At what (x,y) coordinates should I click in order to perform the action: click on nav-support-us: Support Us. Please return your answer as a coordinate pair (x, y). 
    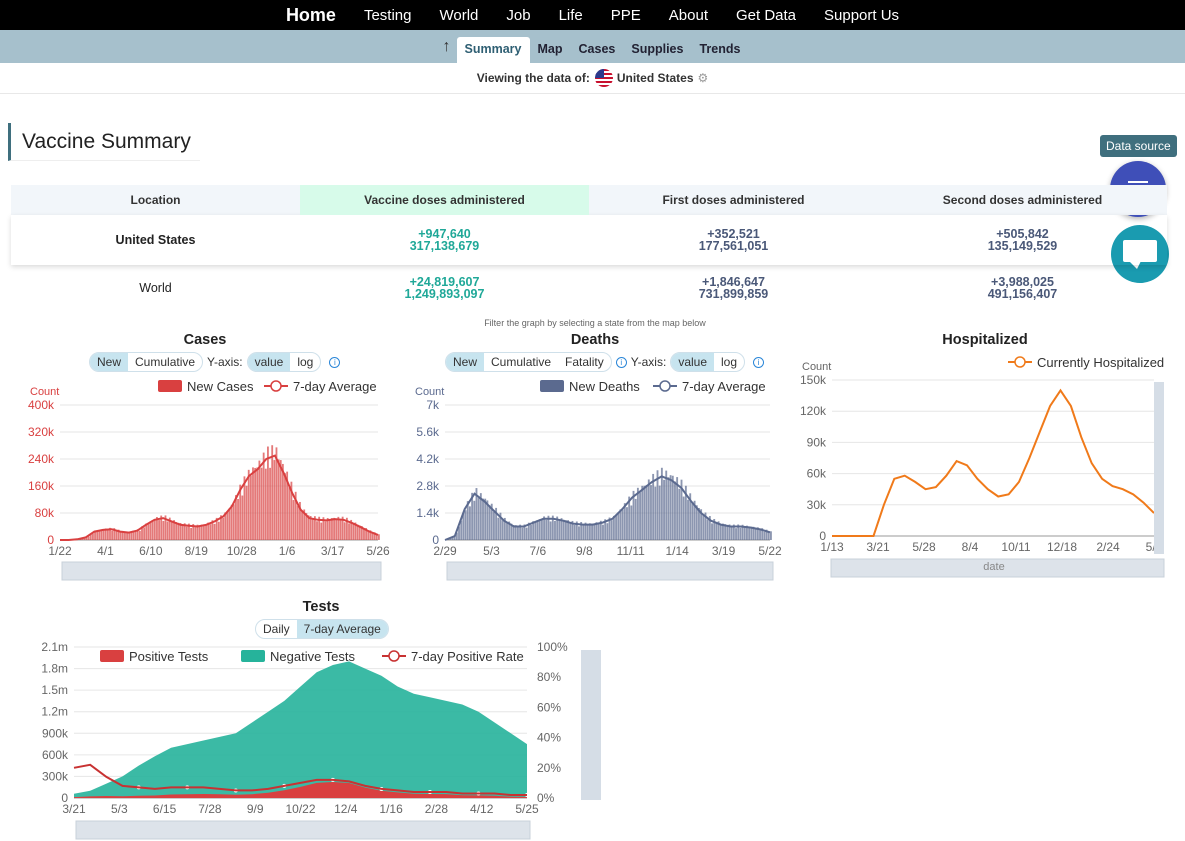
    Looking at the image, I should click on (862, 15).